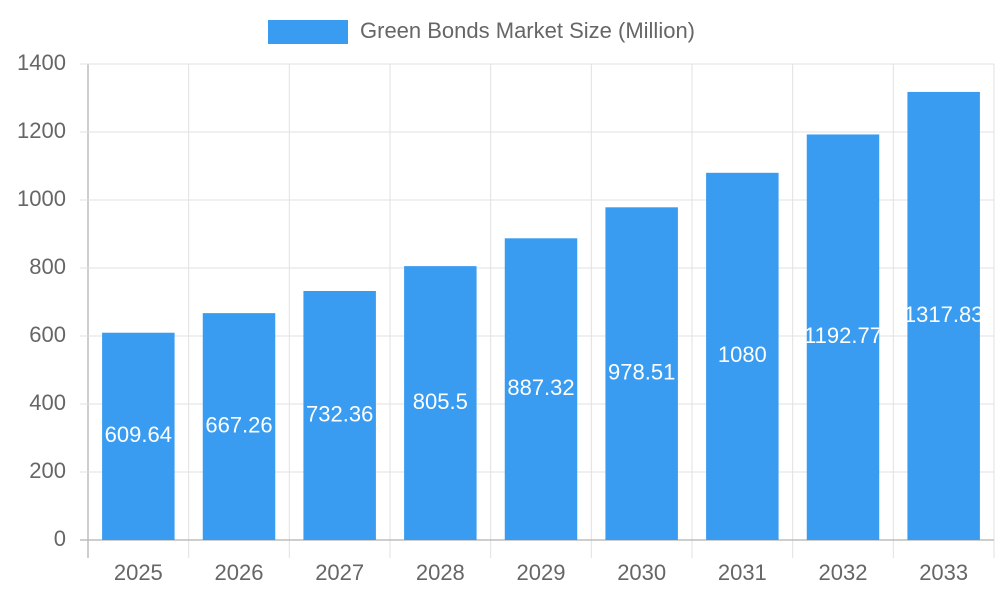 This screenshot has width=1000, height=600. I want to click on value-label: 805.5, so click(440, 401).